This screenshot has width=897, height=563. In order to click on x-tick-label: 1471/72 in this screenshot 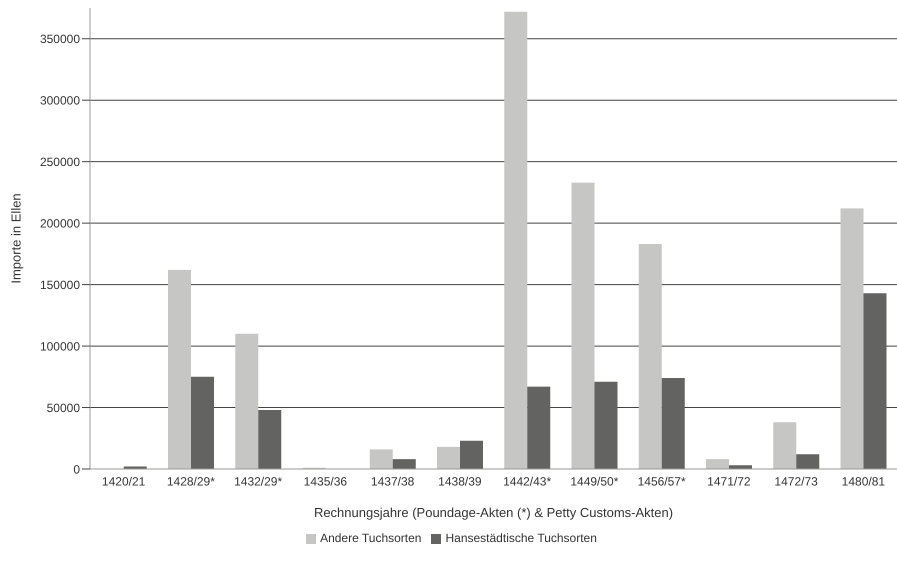, I will do `click(729, 481)`.